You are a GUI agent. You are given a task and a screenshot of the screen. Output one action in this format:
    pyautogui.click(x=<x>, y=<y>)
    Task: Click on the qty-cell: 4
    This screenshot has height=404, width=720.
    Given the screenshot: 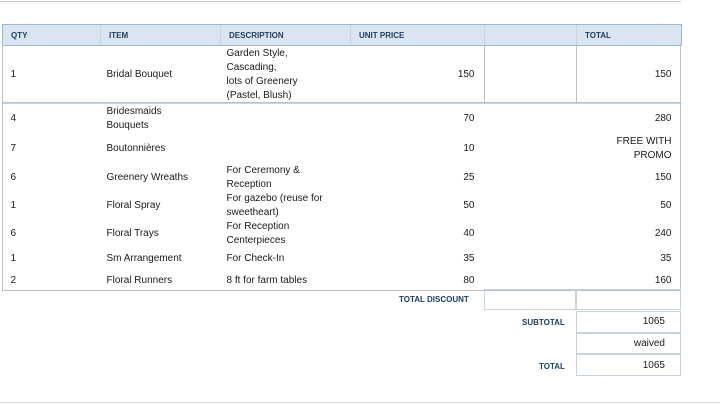 What is the action you would take?
    pyautogui.click(x=51, y=118)
    